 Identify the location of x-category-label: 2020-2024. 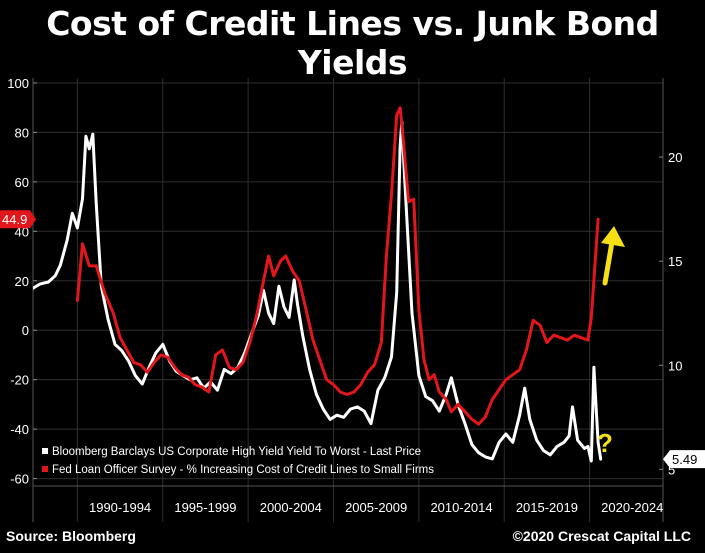
(632, 507).